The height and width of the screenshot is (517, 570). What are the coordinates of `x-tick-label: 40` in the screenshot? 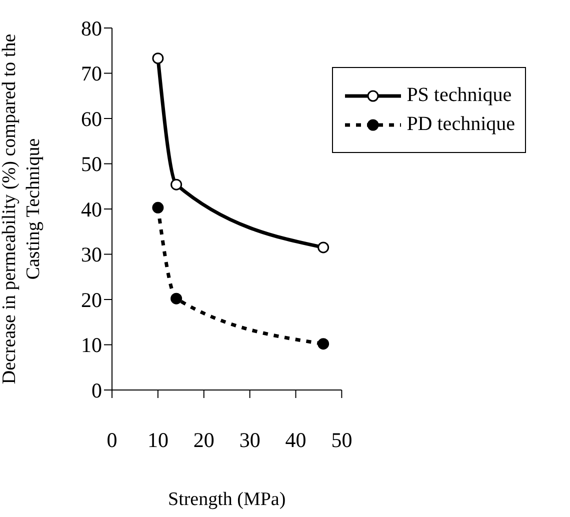 It's located at (295, 440).